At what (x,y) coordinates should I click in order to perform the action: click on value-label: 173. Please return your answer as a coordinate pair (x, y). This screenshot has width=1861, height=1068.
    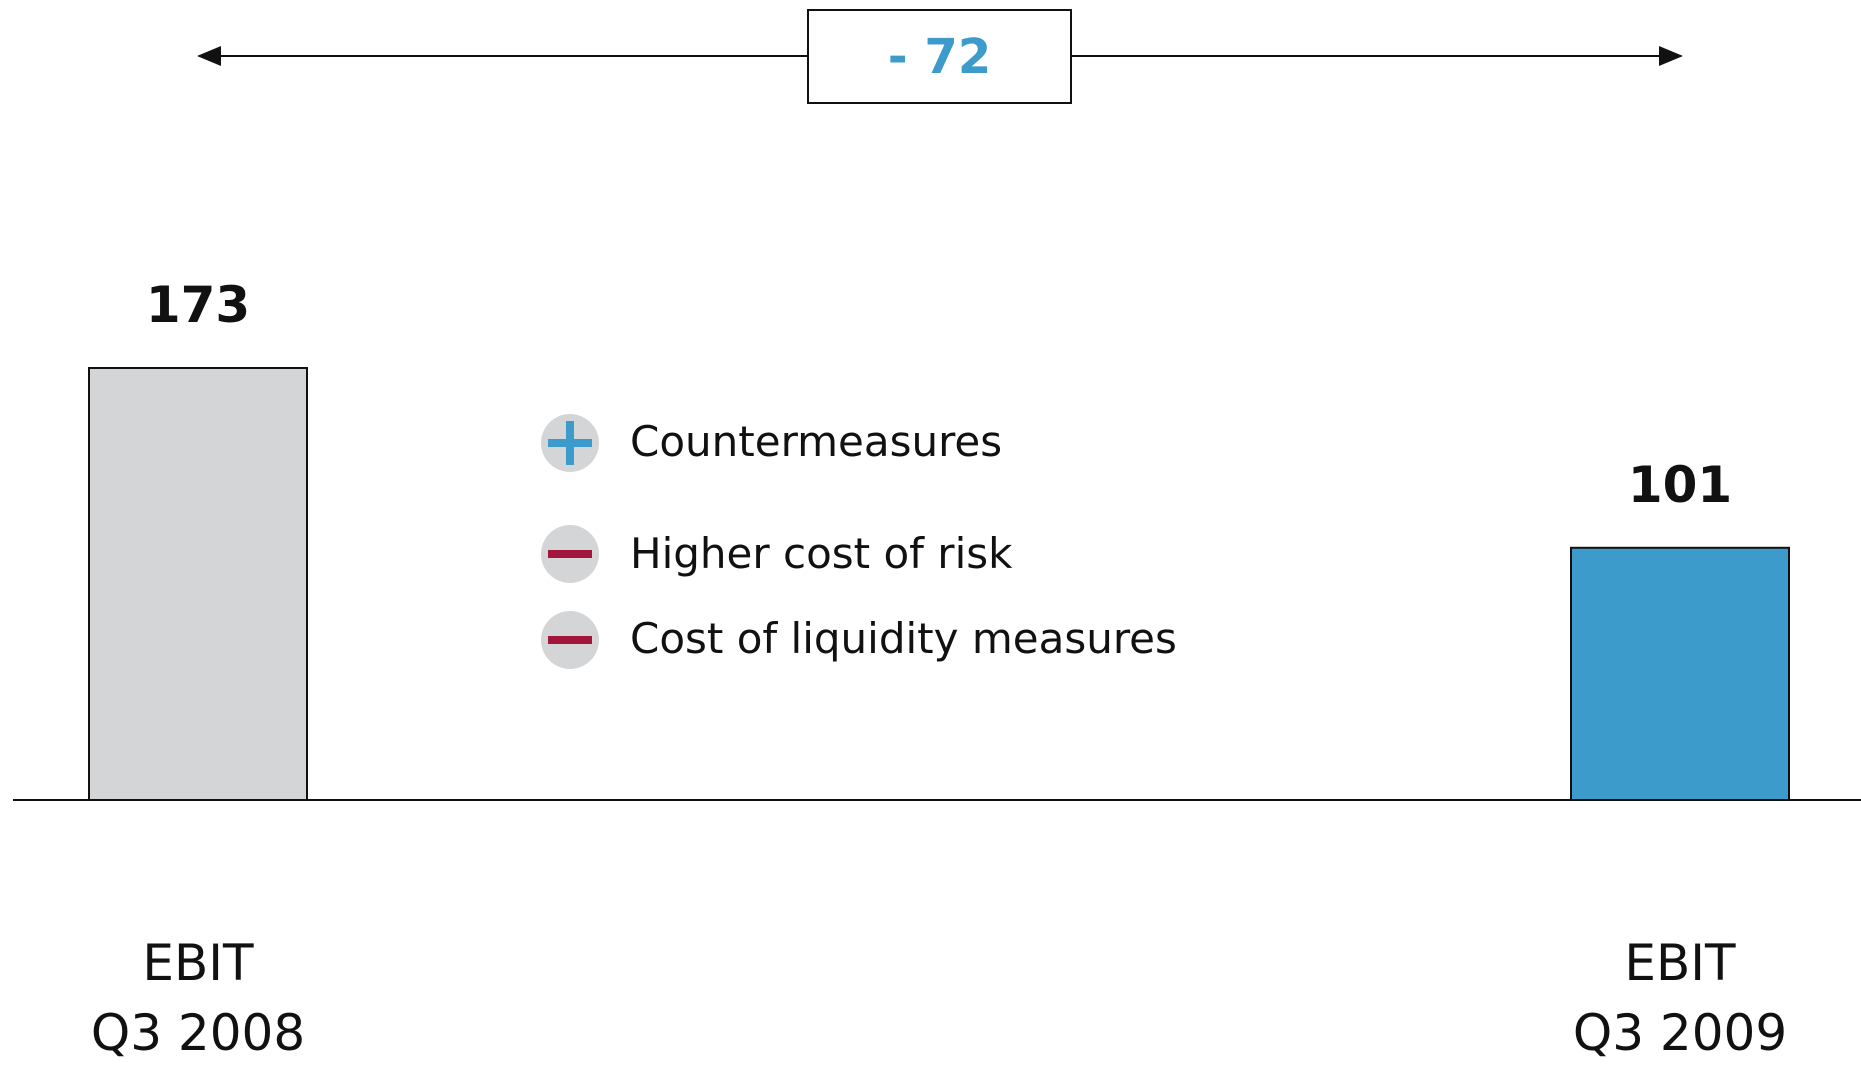
    Looking at the image, I should click on (198, 305).